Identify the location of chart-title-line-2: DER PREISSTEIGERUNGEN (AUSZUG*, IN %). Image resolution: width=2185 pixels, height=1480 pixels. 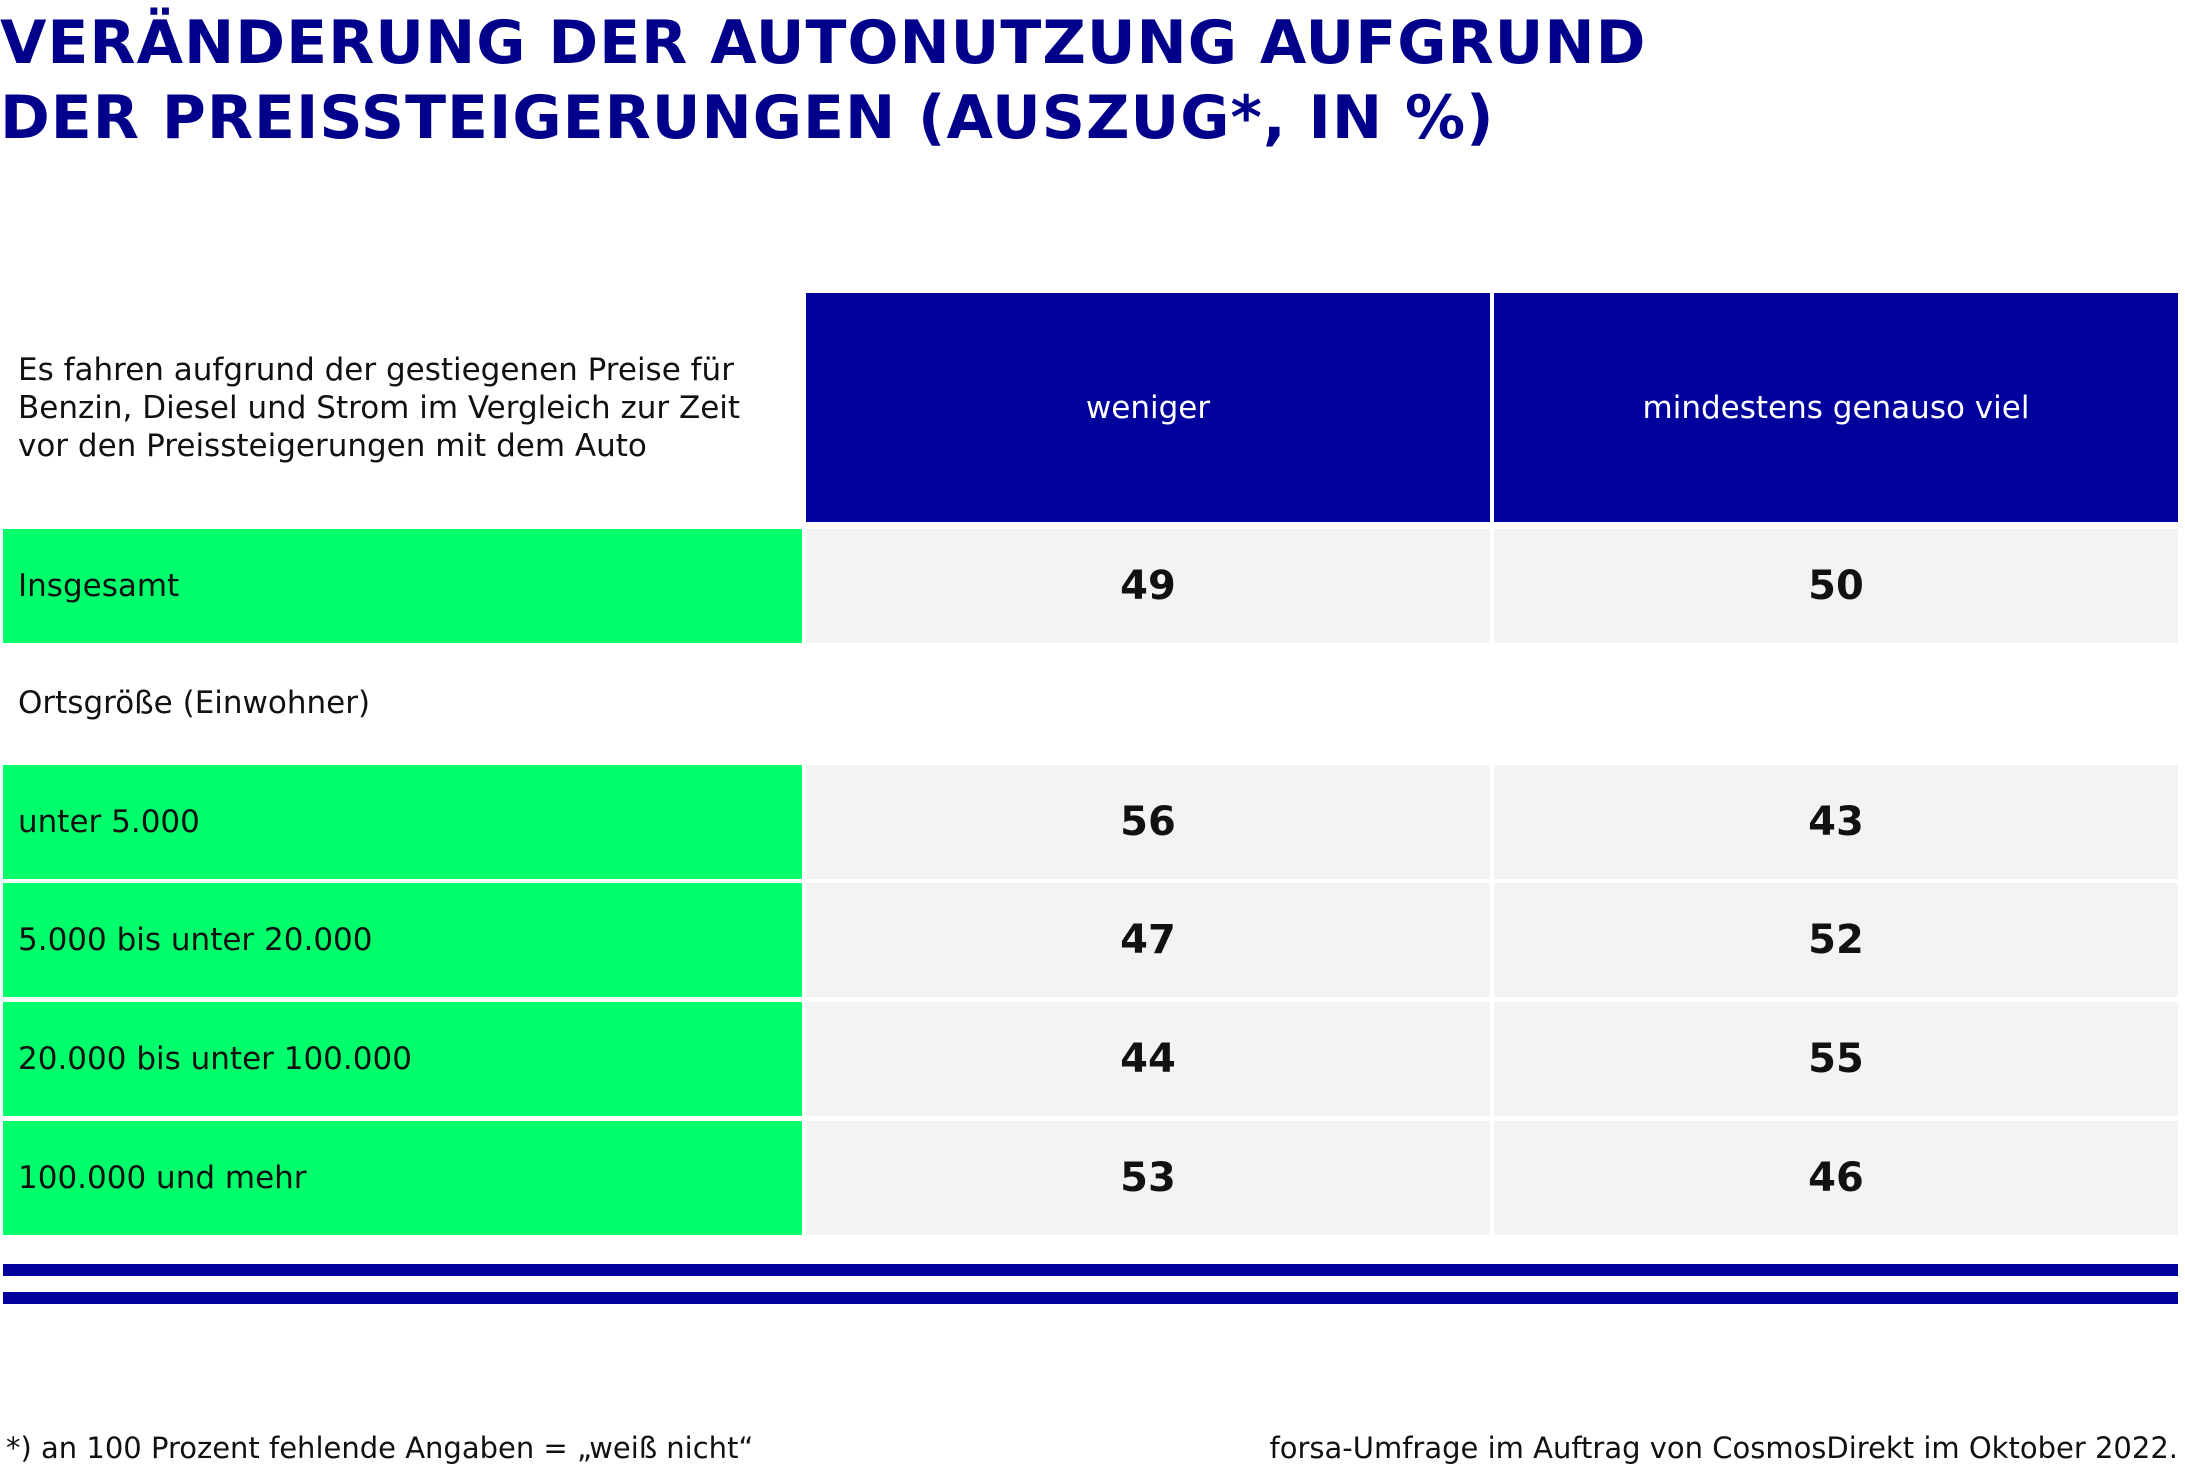
(747, 118).